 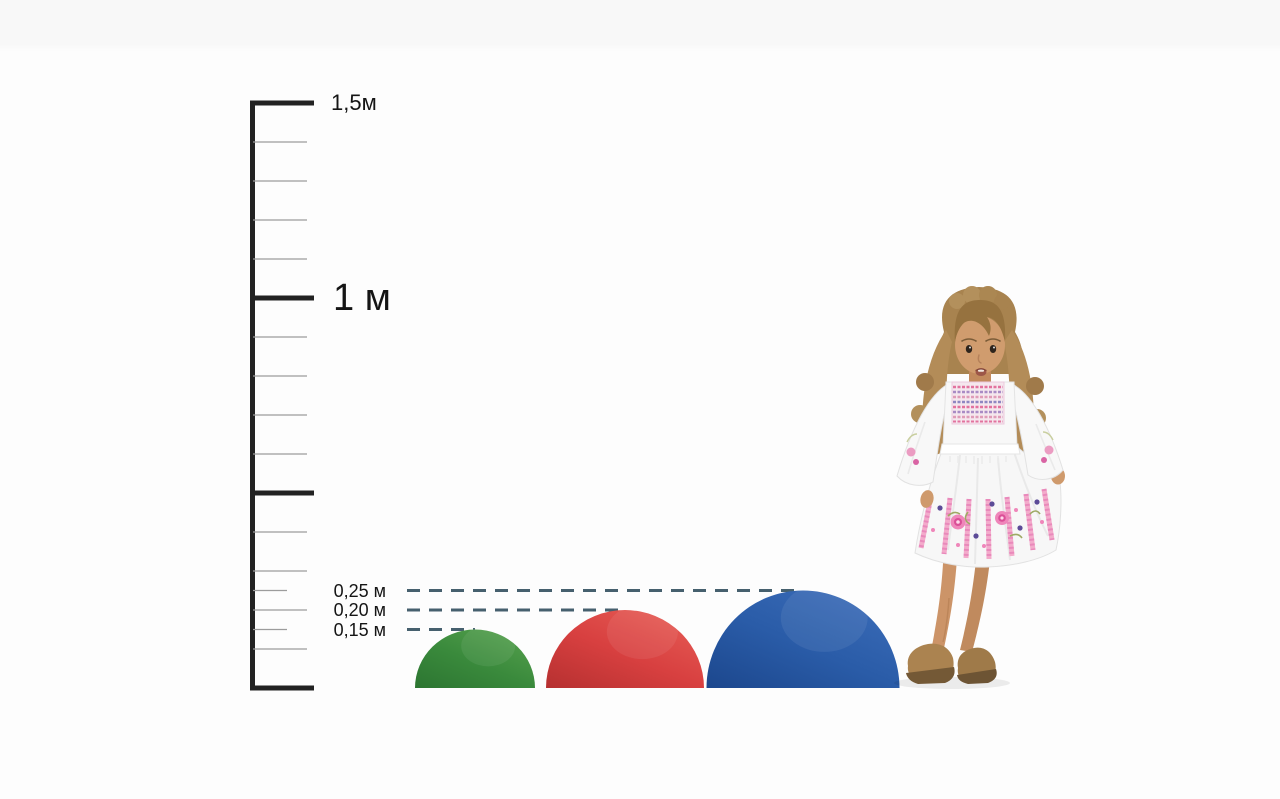 What do you see at coordinates (488, 646) in the screenshot?
I see `green-dome-highlight` at bounding box center [488, 646].